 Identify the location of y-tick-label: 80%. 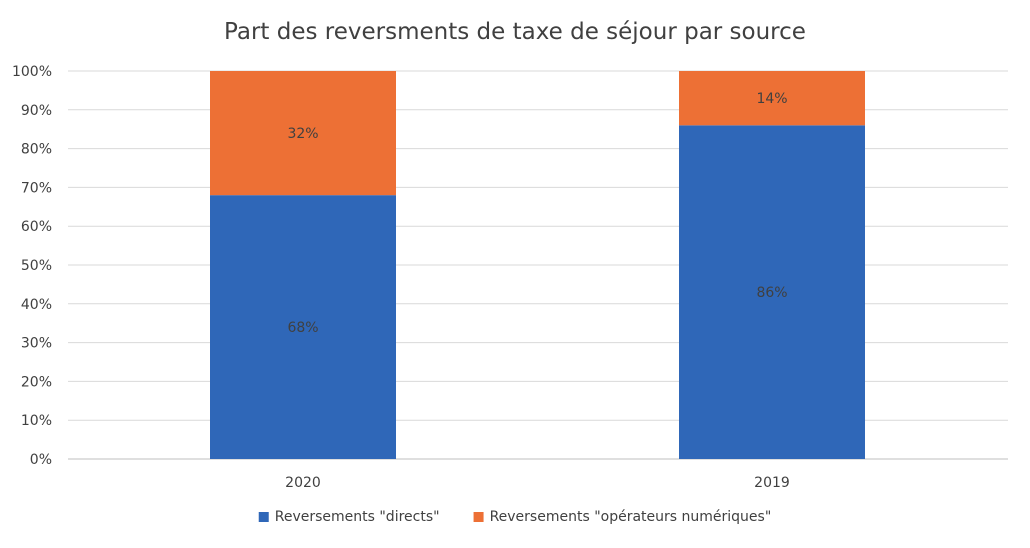
(36, 150).